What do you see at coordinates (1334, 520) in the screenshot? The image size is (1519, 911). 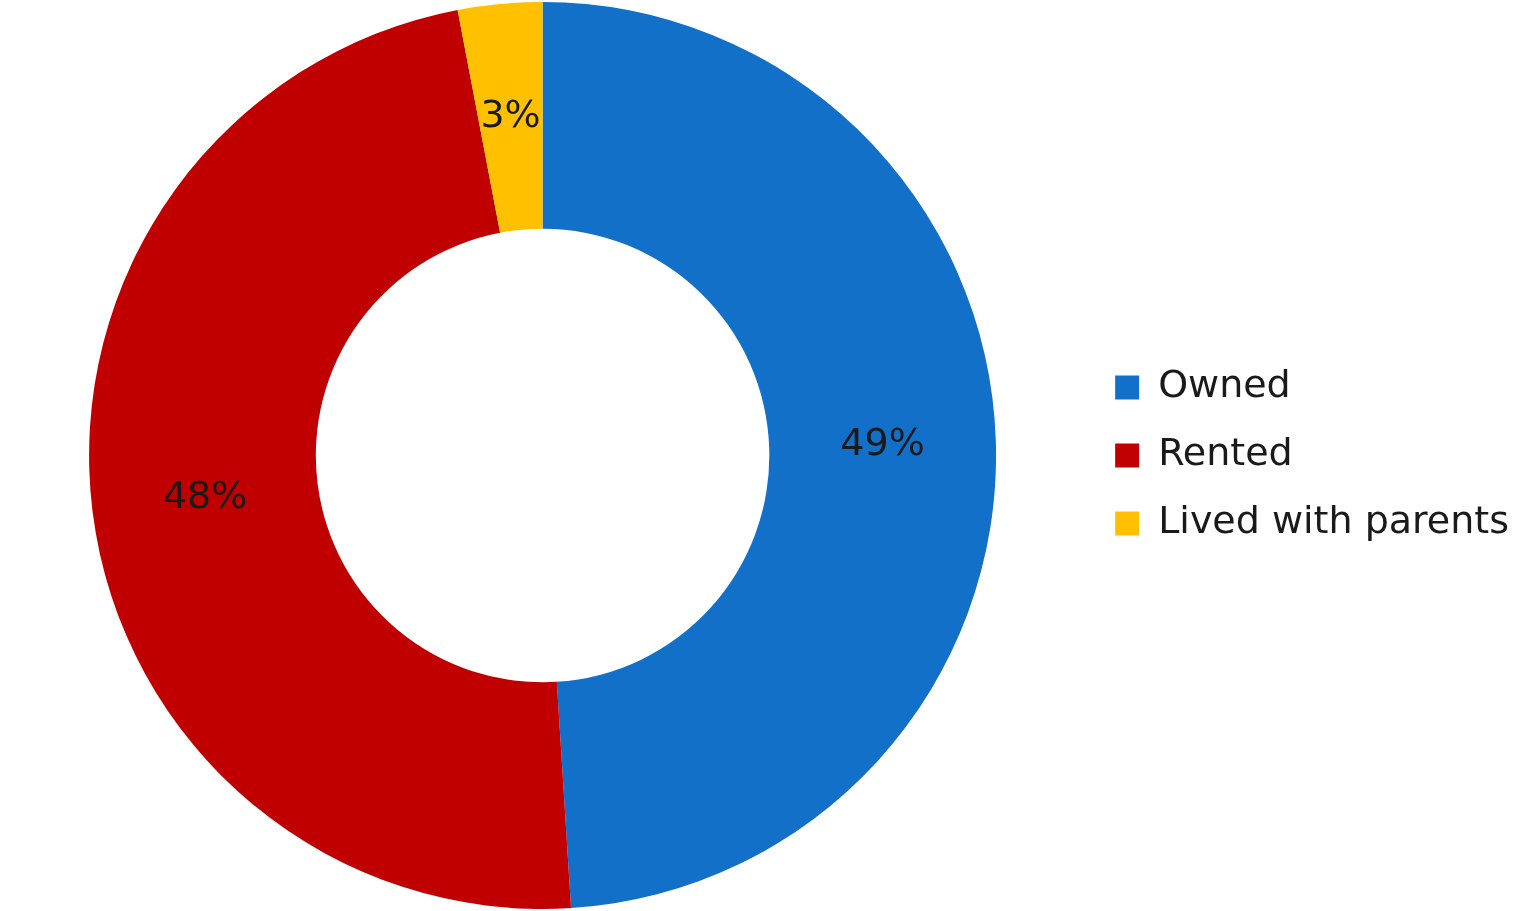 I see `legend-label: Lived with parents` at bounding box center [1334, 520].